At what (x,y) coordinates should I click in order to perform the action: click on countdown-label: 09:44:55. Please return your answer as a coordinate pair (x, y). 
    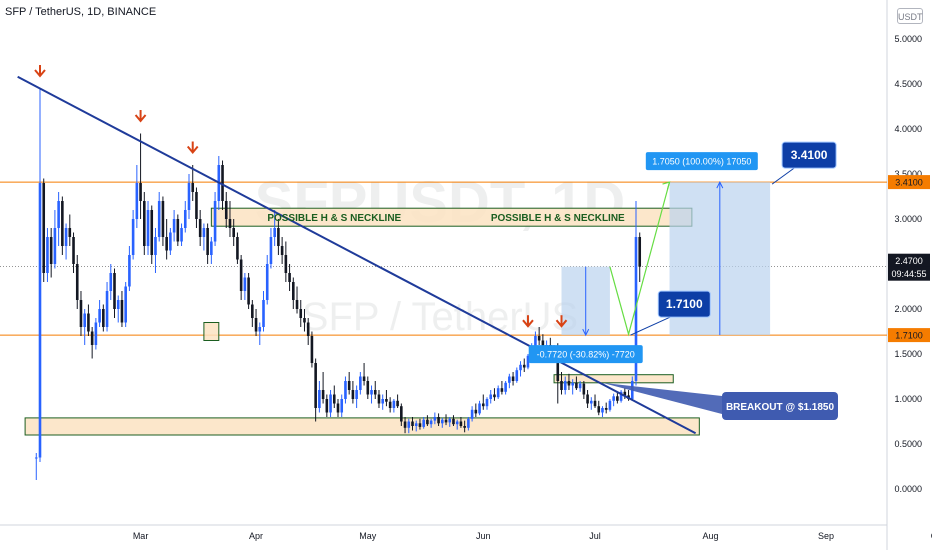
    Looking at the image, I should click on (908, 274).